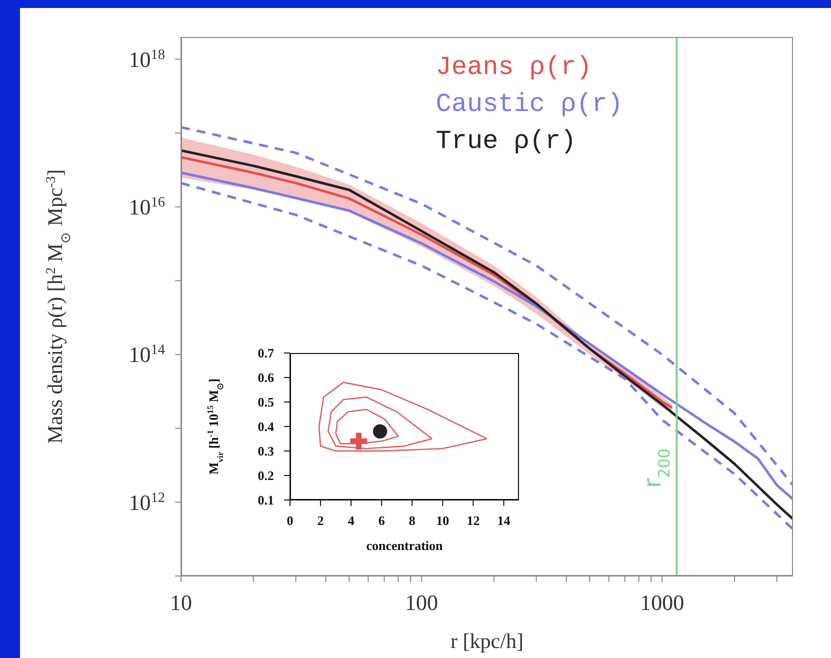  Describe the element at coordinates (405, 545) in the screenshot. I see `x-axis-title: concentration` at that location.